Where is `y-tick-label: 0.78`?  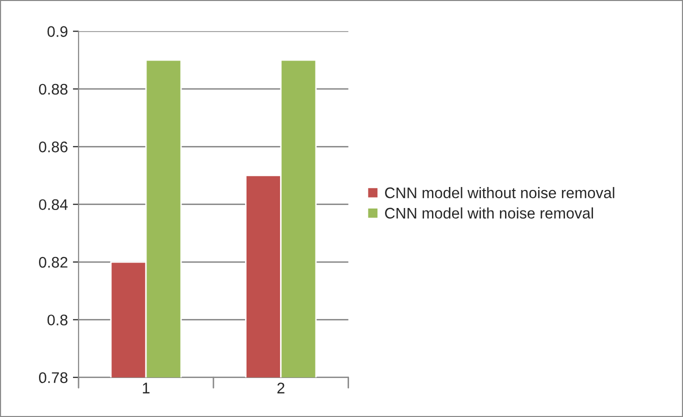
y-tick-label: 0.78 is located at coordinates (53, 378).